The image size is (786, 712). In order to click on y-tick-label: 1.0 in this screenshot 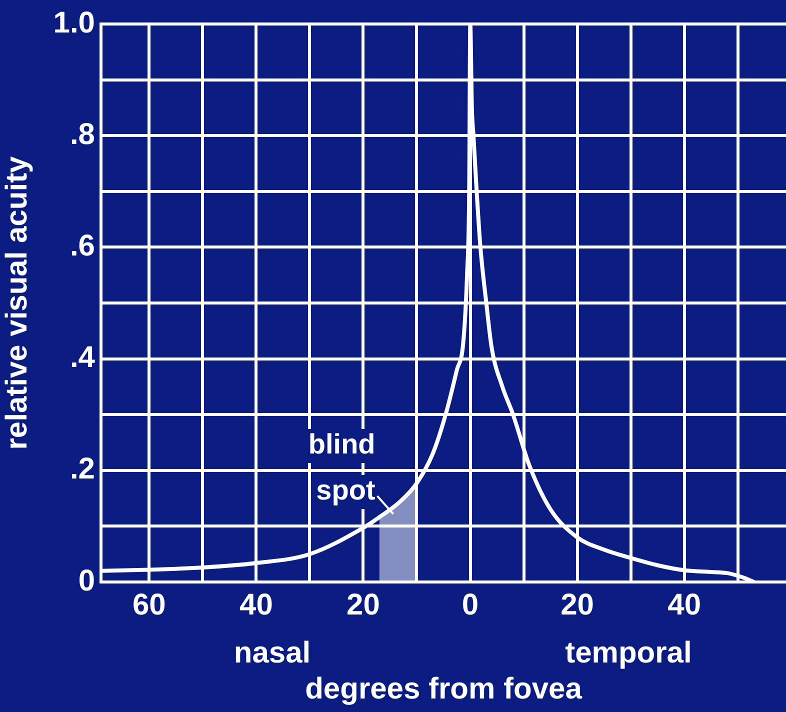, I will do `click(74, 23)`.